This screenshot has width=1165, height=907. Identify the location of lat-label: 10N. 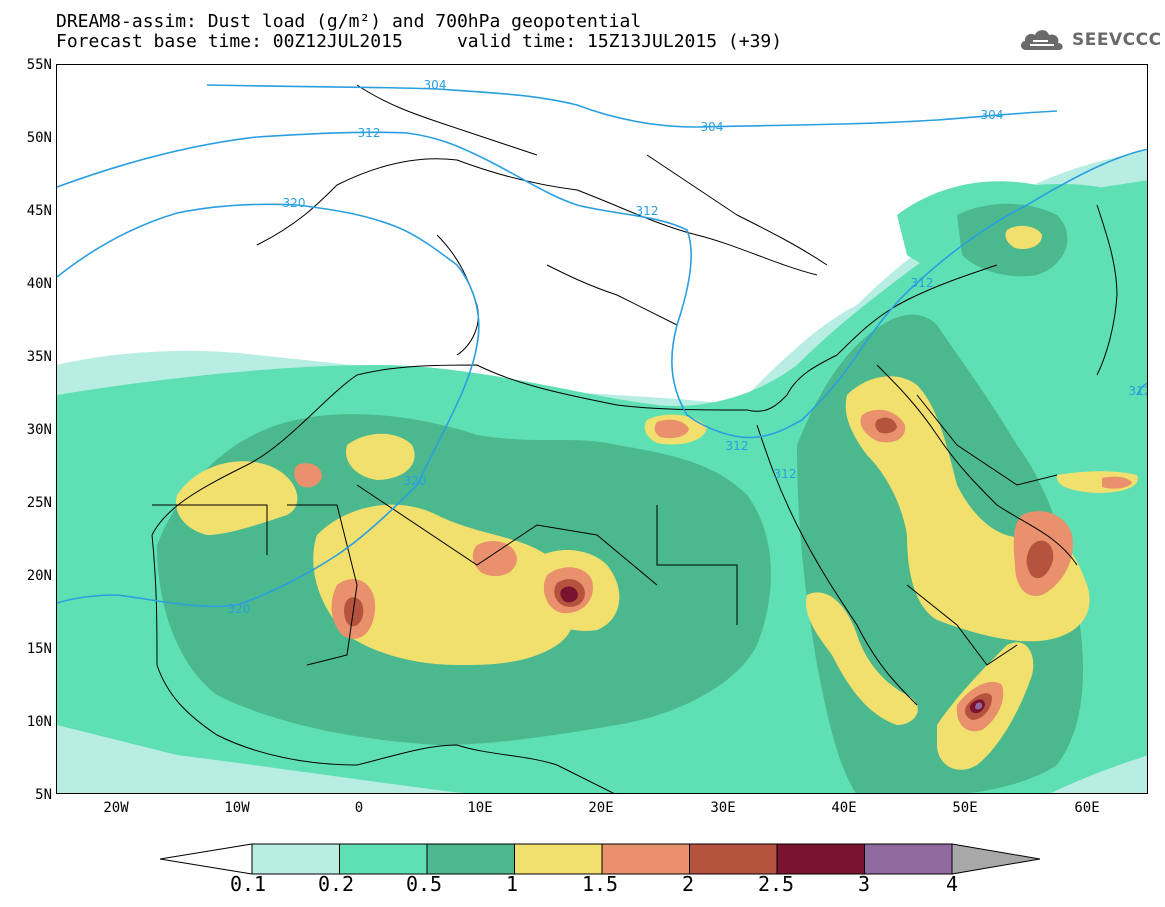
(39, 722).